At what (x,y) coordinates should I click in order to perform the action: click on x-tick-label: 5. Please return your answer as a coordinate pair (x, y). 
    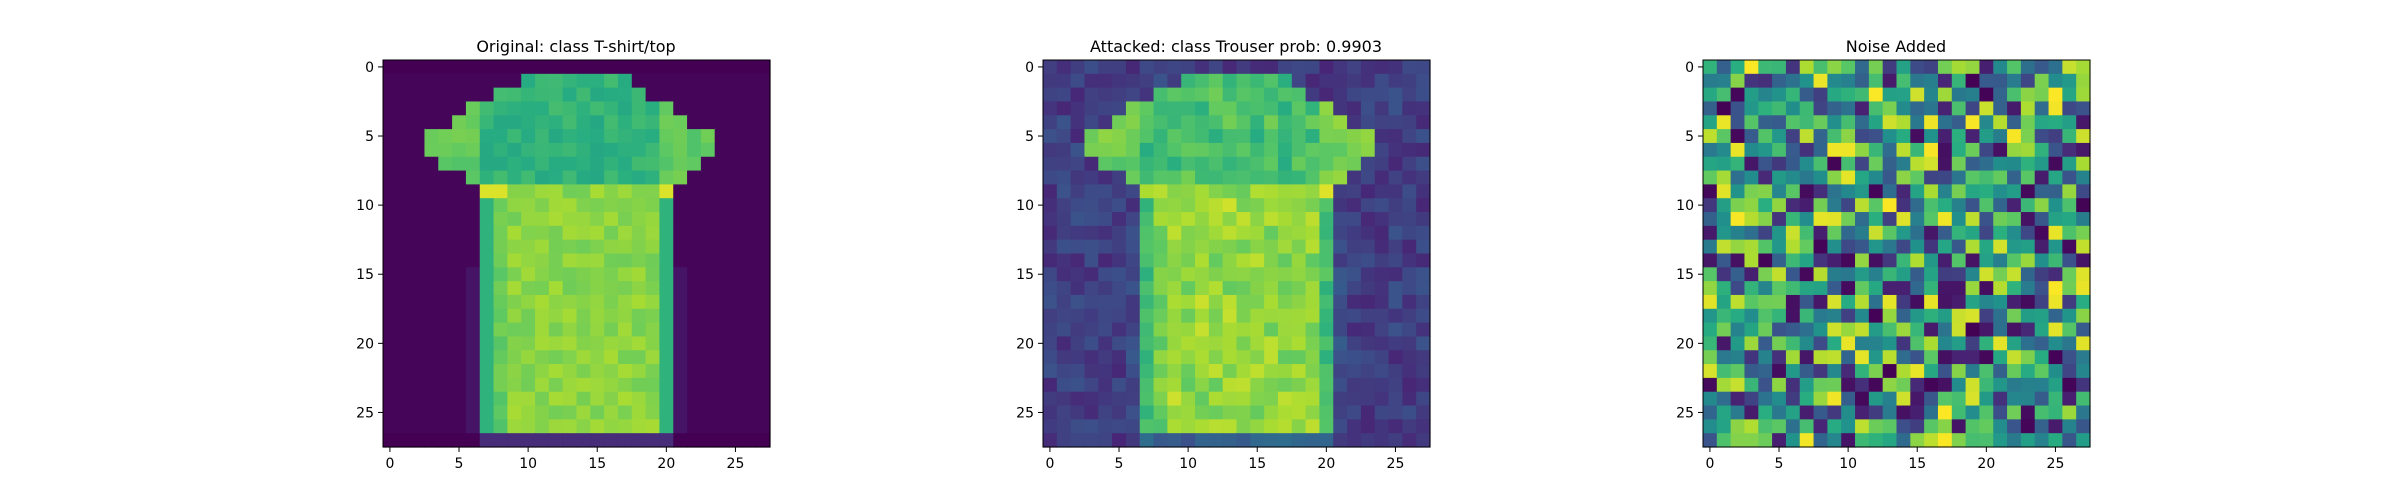
    Looking at the image, I should click on (1779, 464).